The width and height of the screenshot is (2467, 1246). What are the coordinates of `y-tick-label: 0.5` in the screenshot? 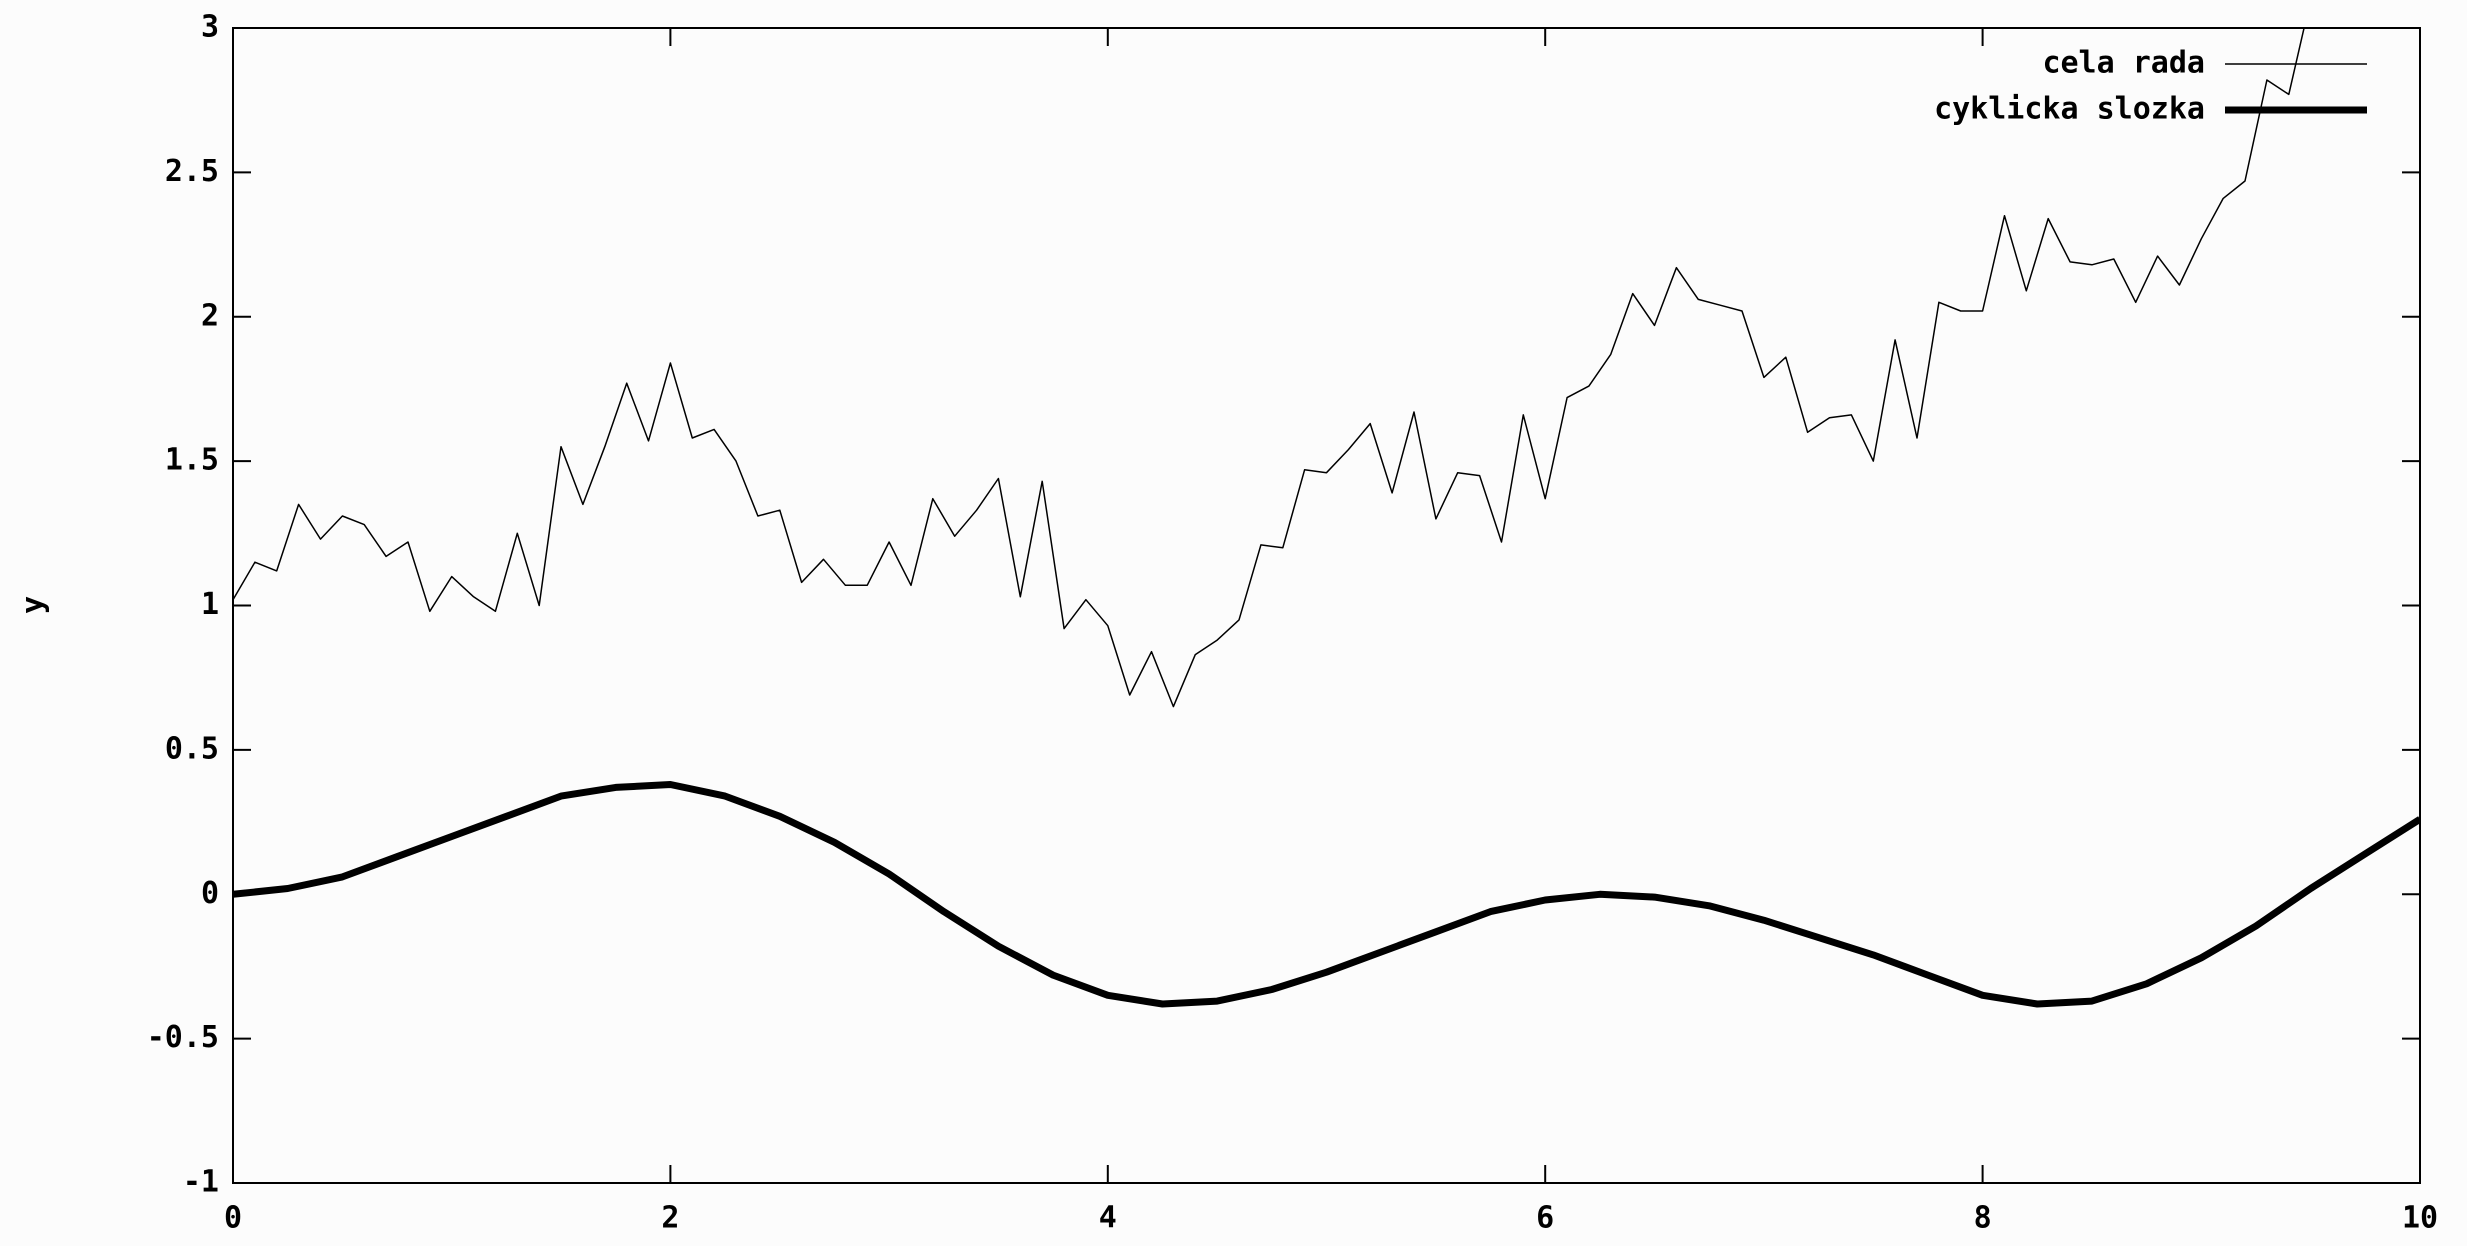 It's located at (192, 748).